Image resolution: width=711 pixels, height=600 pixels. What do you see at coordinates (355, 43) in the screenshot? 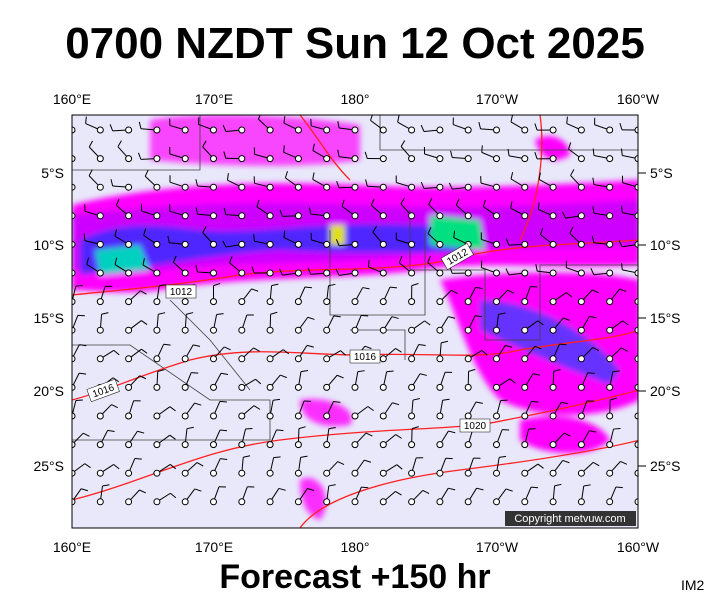
I see `title: 0700 NZDT Sun 12 Oct 2025` at bounding box center [355, 43].